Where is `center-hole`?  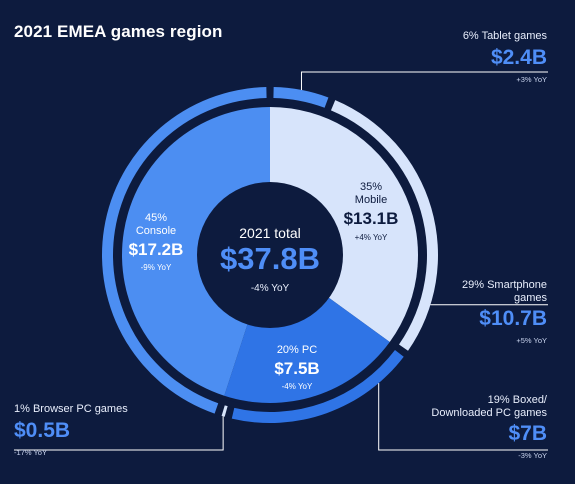 center-hole is located at coordinates (270, 255).